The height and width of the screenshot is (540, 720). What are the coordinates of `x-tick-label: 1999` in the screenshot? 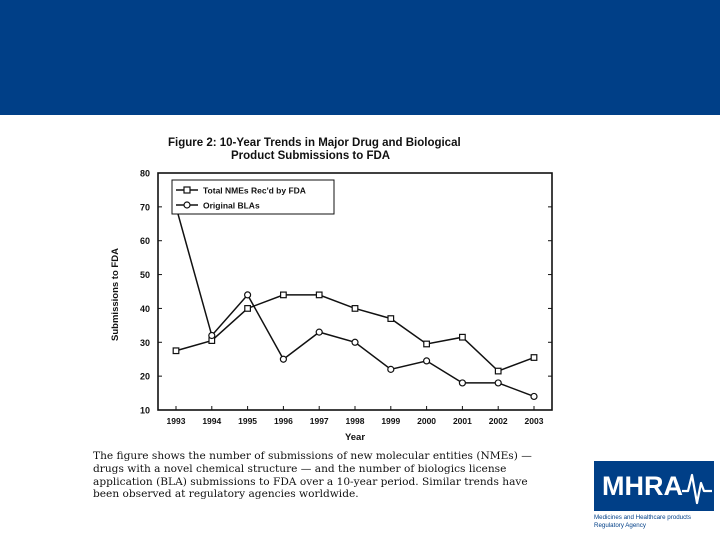 It's located at (390, 421).